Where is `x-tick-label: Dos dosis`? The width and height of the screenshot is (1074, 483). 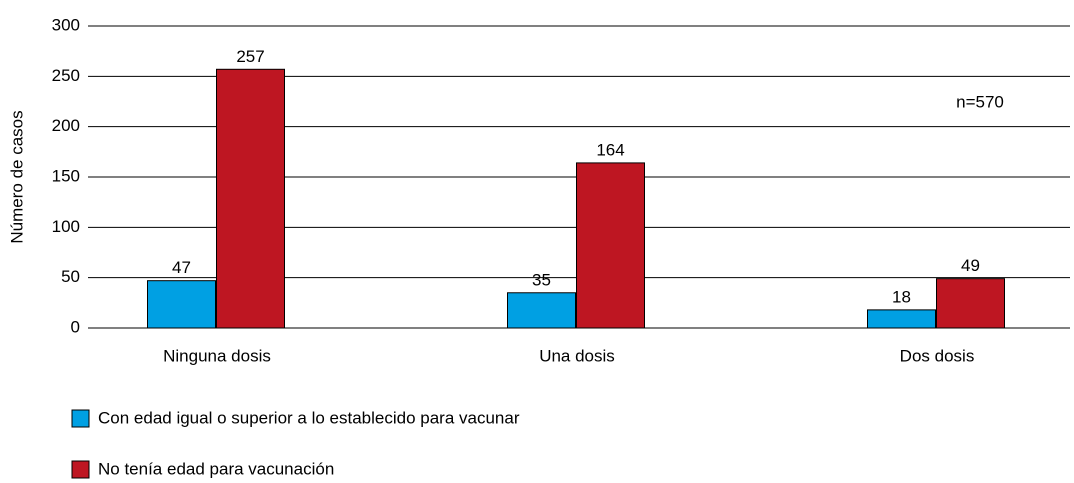
x-tick-label: Dos dosis is located at coordinates (937, 355).